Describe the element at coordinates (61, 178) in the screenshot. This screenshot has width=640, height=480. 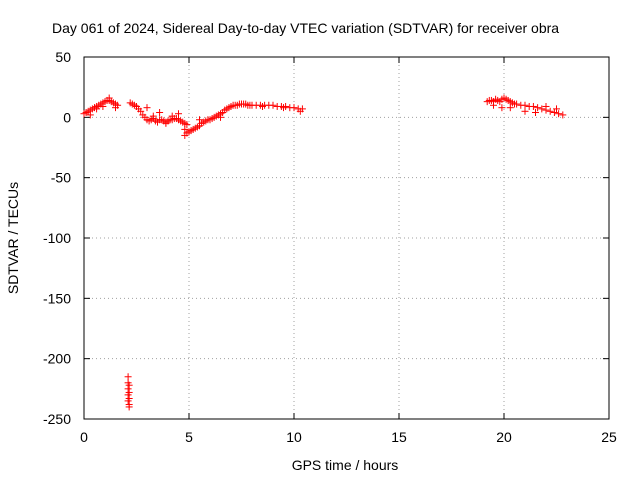
I see `y-tick-label: -50` at that location.